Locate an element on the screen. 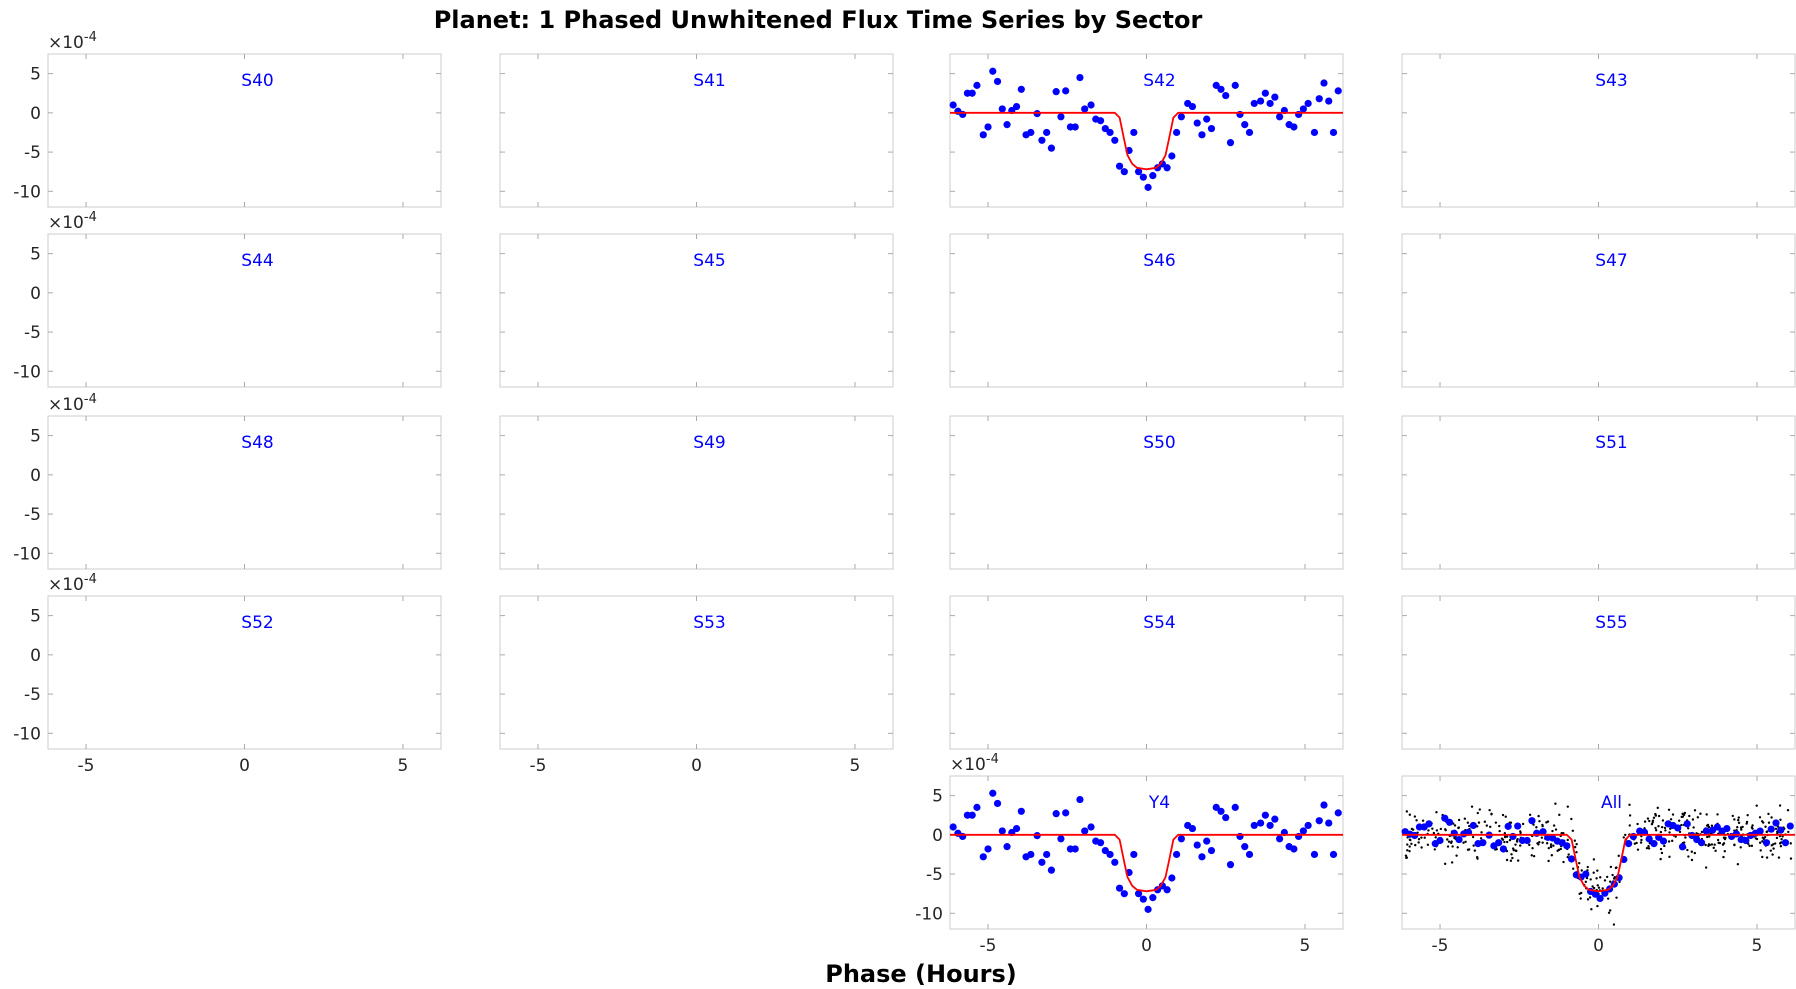  panel-s48: 5 0 -5 -10 ×10⁻⁴ S48 is located at coordinates (227, 481).